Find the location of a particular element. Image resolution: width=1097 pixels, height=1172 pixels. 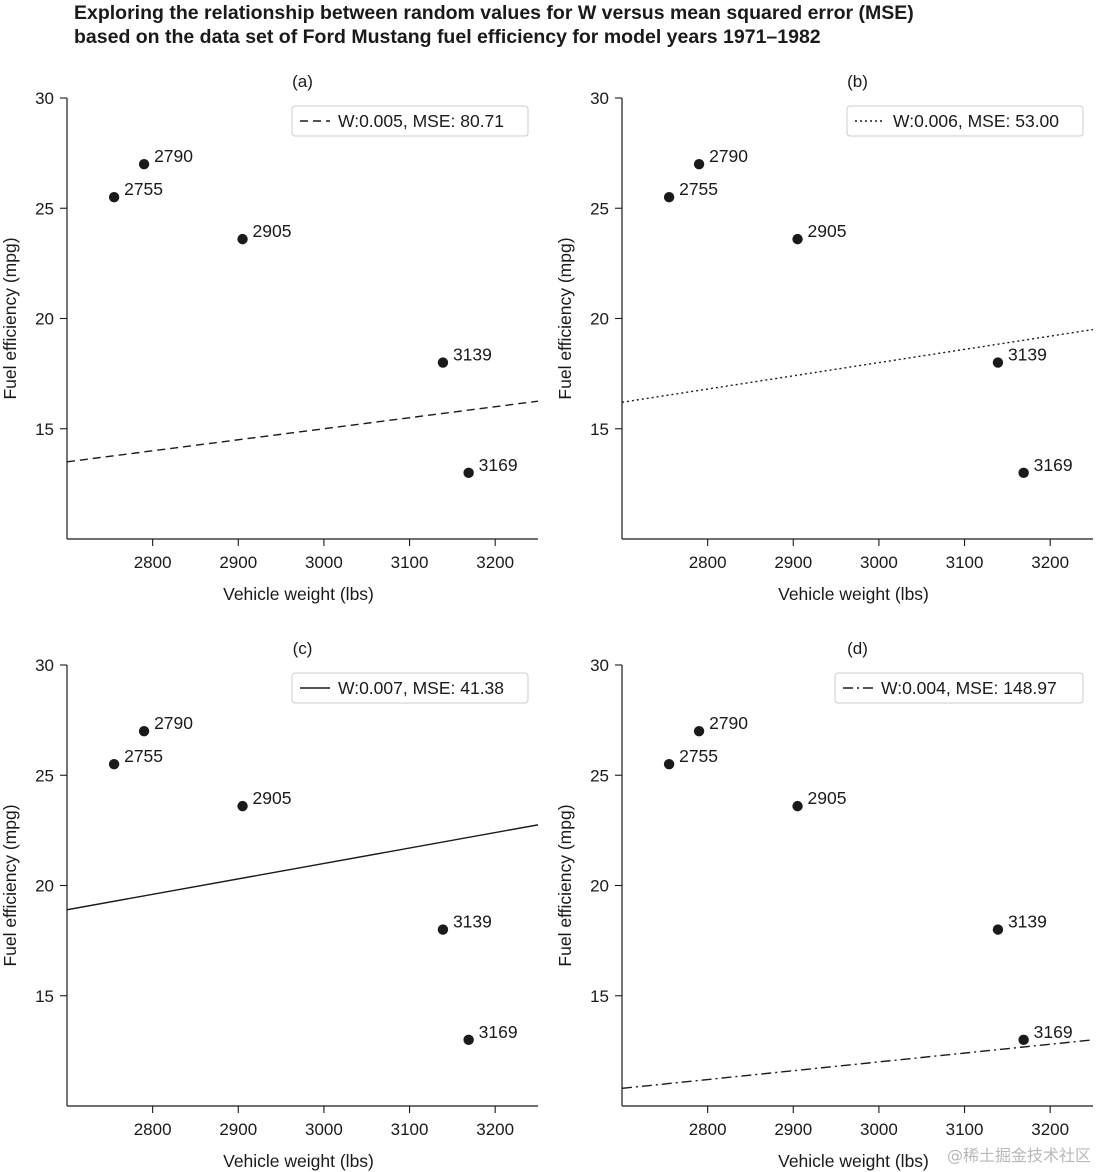

legend-text: W:0.005, MSE: 80.71 is located at coordinates (421, 121).